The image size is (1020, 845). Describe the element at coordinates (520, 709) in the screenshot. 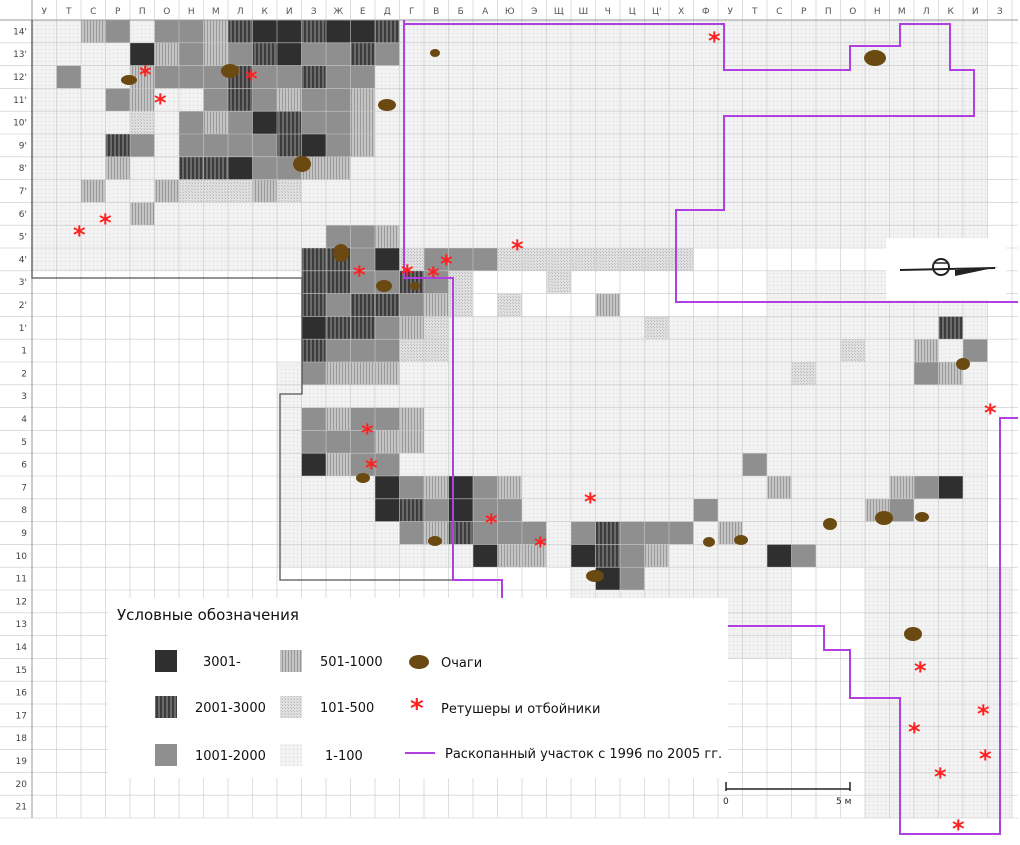

I see `legend-retoucher-label: Ретушеры и отбойники` at that location.